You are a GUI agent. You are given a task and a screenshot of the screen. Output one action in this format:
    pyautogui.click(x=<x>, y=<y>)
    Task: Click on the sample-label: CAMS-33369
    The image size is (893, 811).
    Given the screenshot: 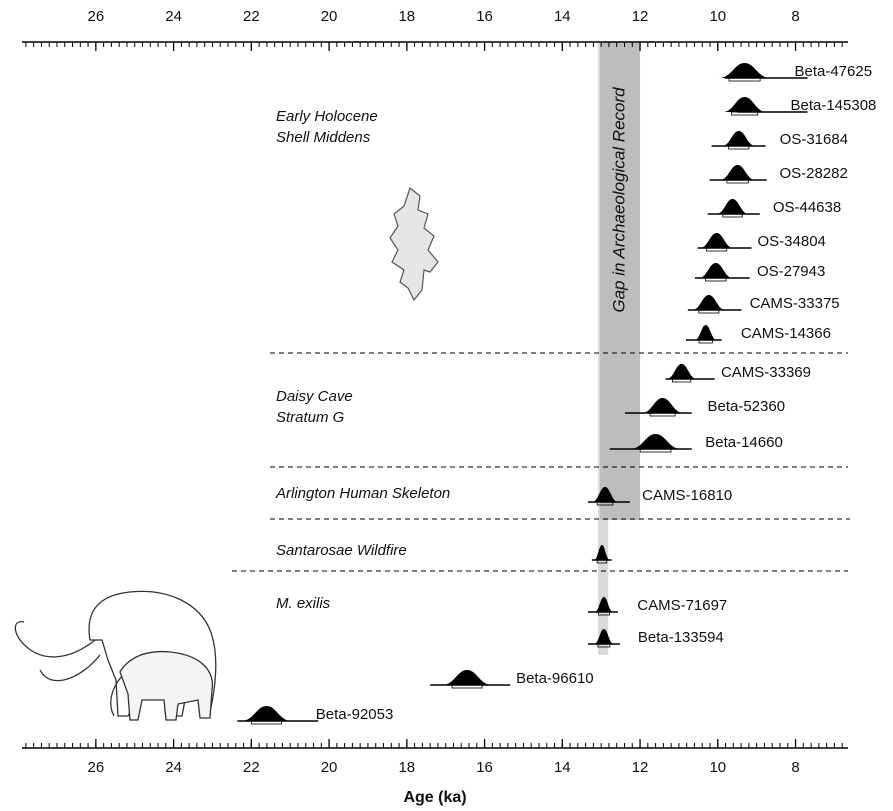 What is the action you would take?
    pyautogui.click(x=766, y=372)
    